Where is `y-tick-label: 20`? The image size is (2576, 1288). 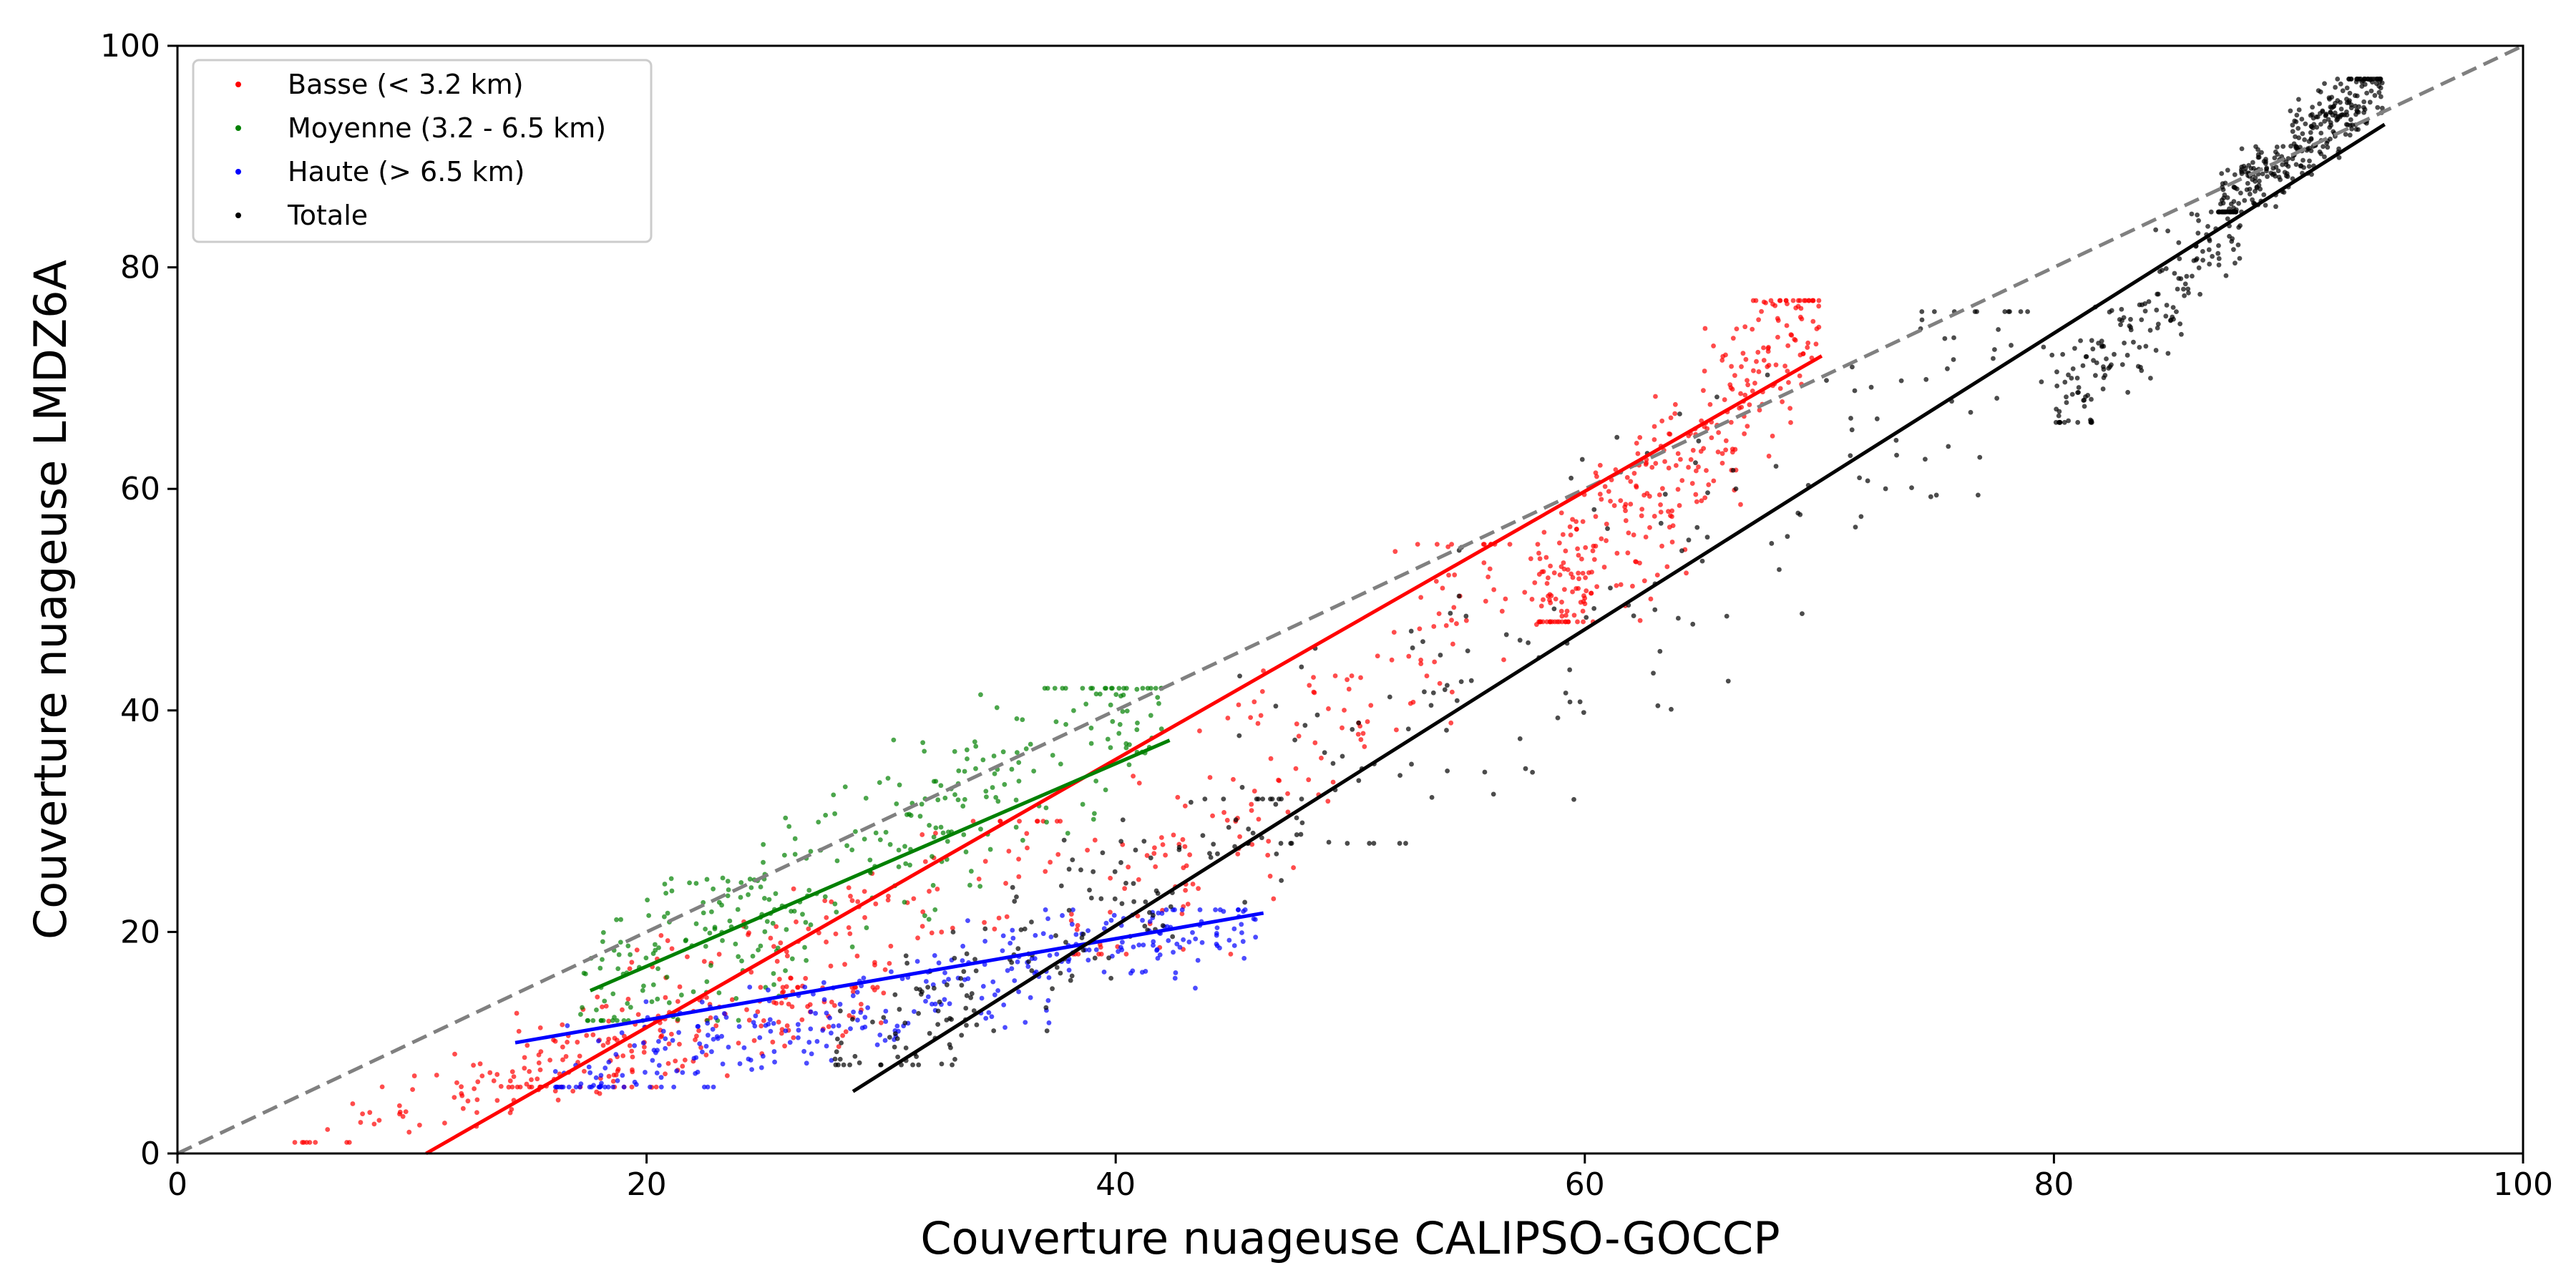 y-tick-label: 20 is located at coordinates (140, 932).